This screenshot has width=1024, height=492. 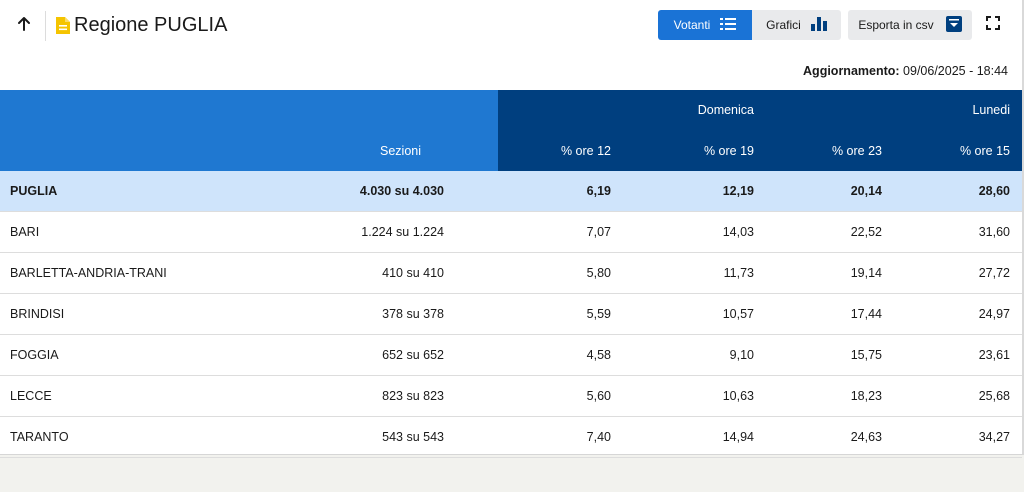 I want to click on row-ore15: 28,60, so click(x=958, y=191).